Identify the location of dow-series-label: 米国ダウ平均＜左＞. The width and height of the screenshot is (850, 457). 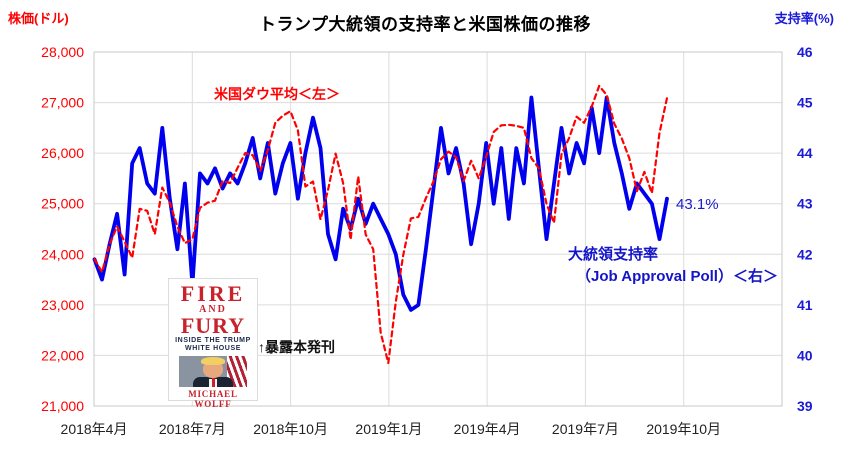
(277, 94).